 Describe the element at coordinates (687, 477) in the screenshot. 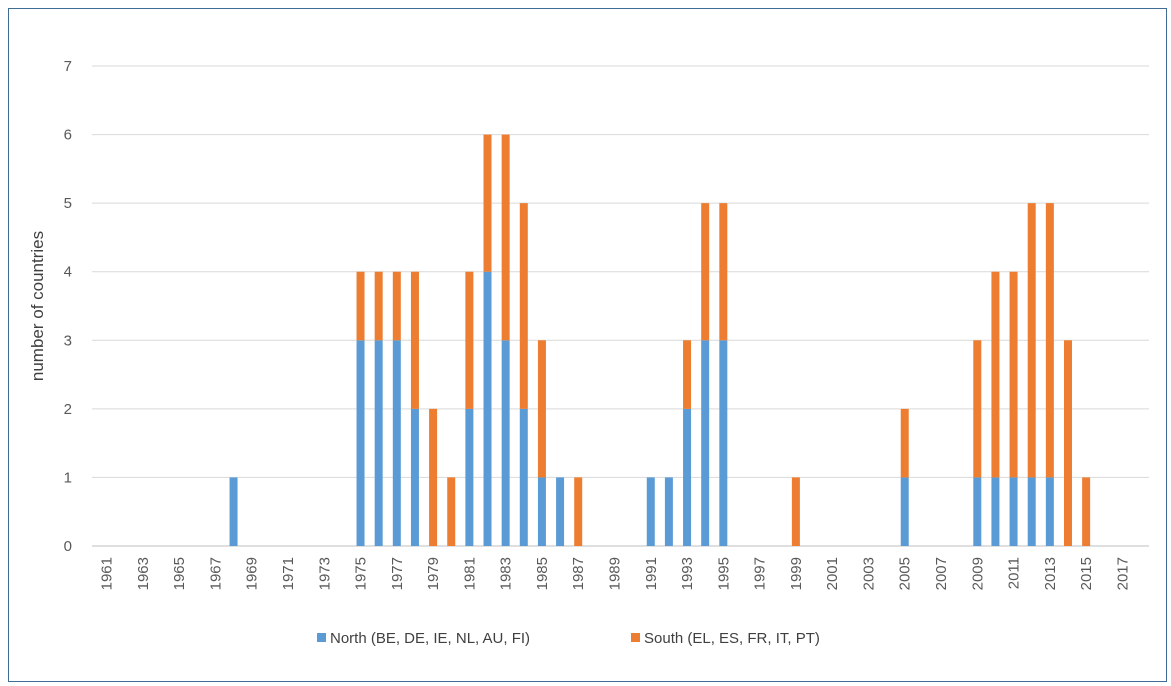

I see `bar-north-1993` at that location.